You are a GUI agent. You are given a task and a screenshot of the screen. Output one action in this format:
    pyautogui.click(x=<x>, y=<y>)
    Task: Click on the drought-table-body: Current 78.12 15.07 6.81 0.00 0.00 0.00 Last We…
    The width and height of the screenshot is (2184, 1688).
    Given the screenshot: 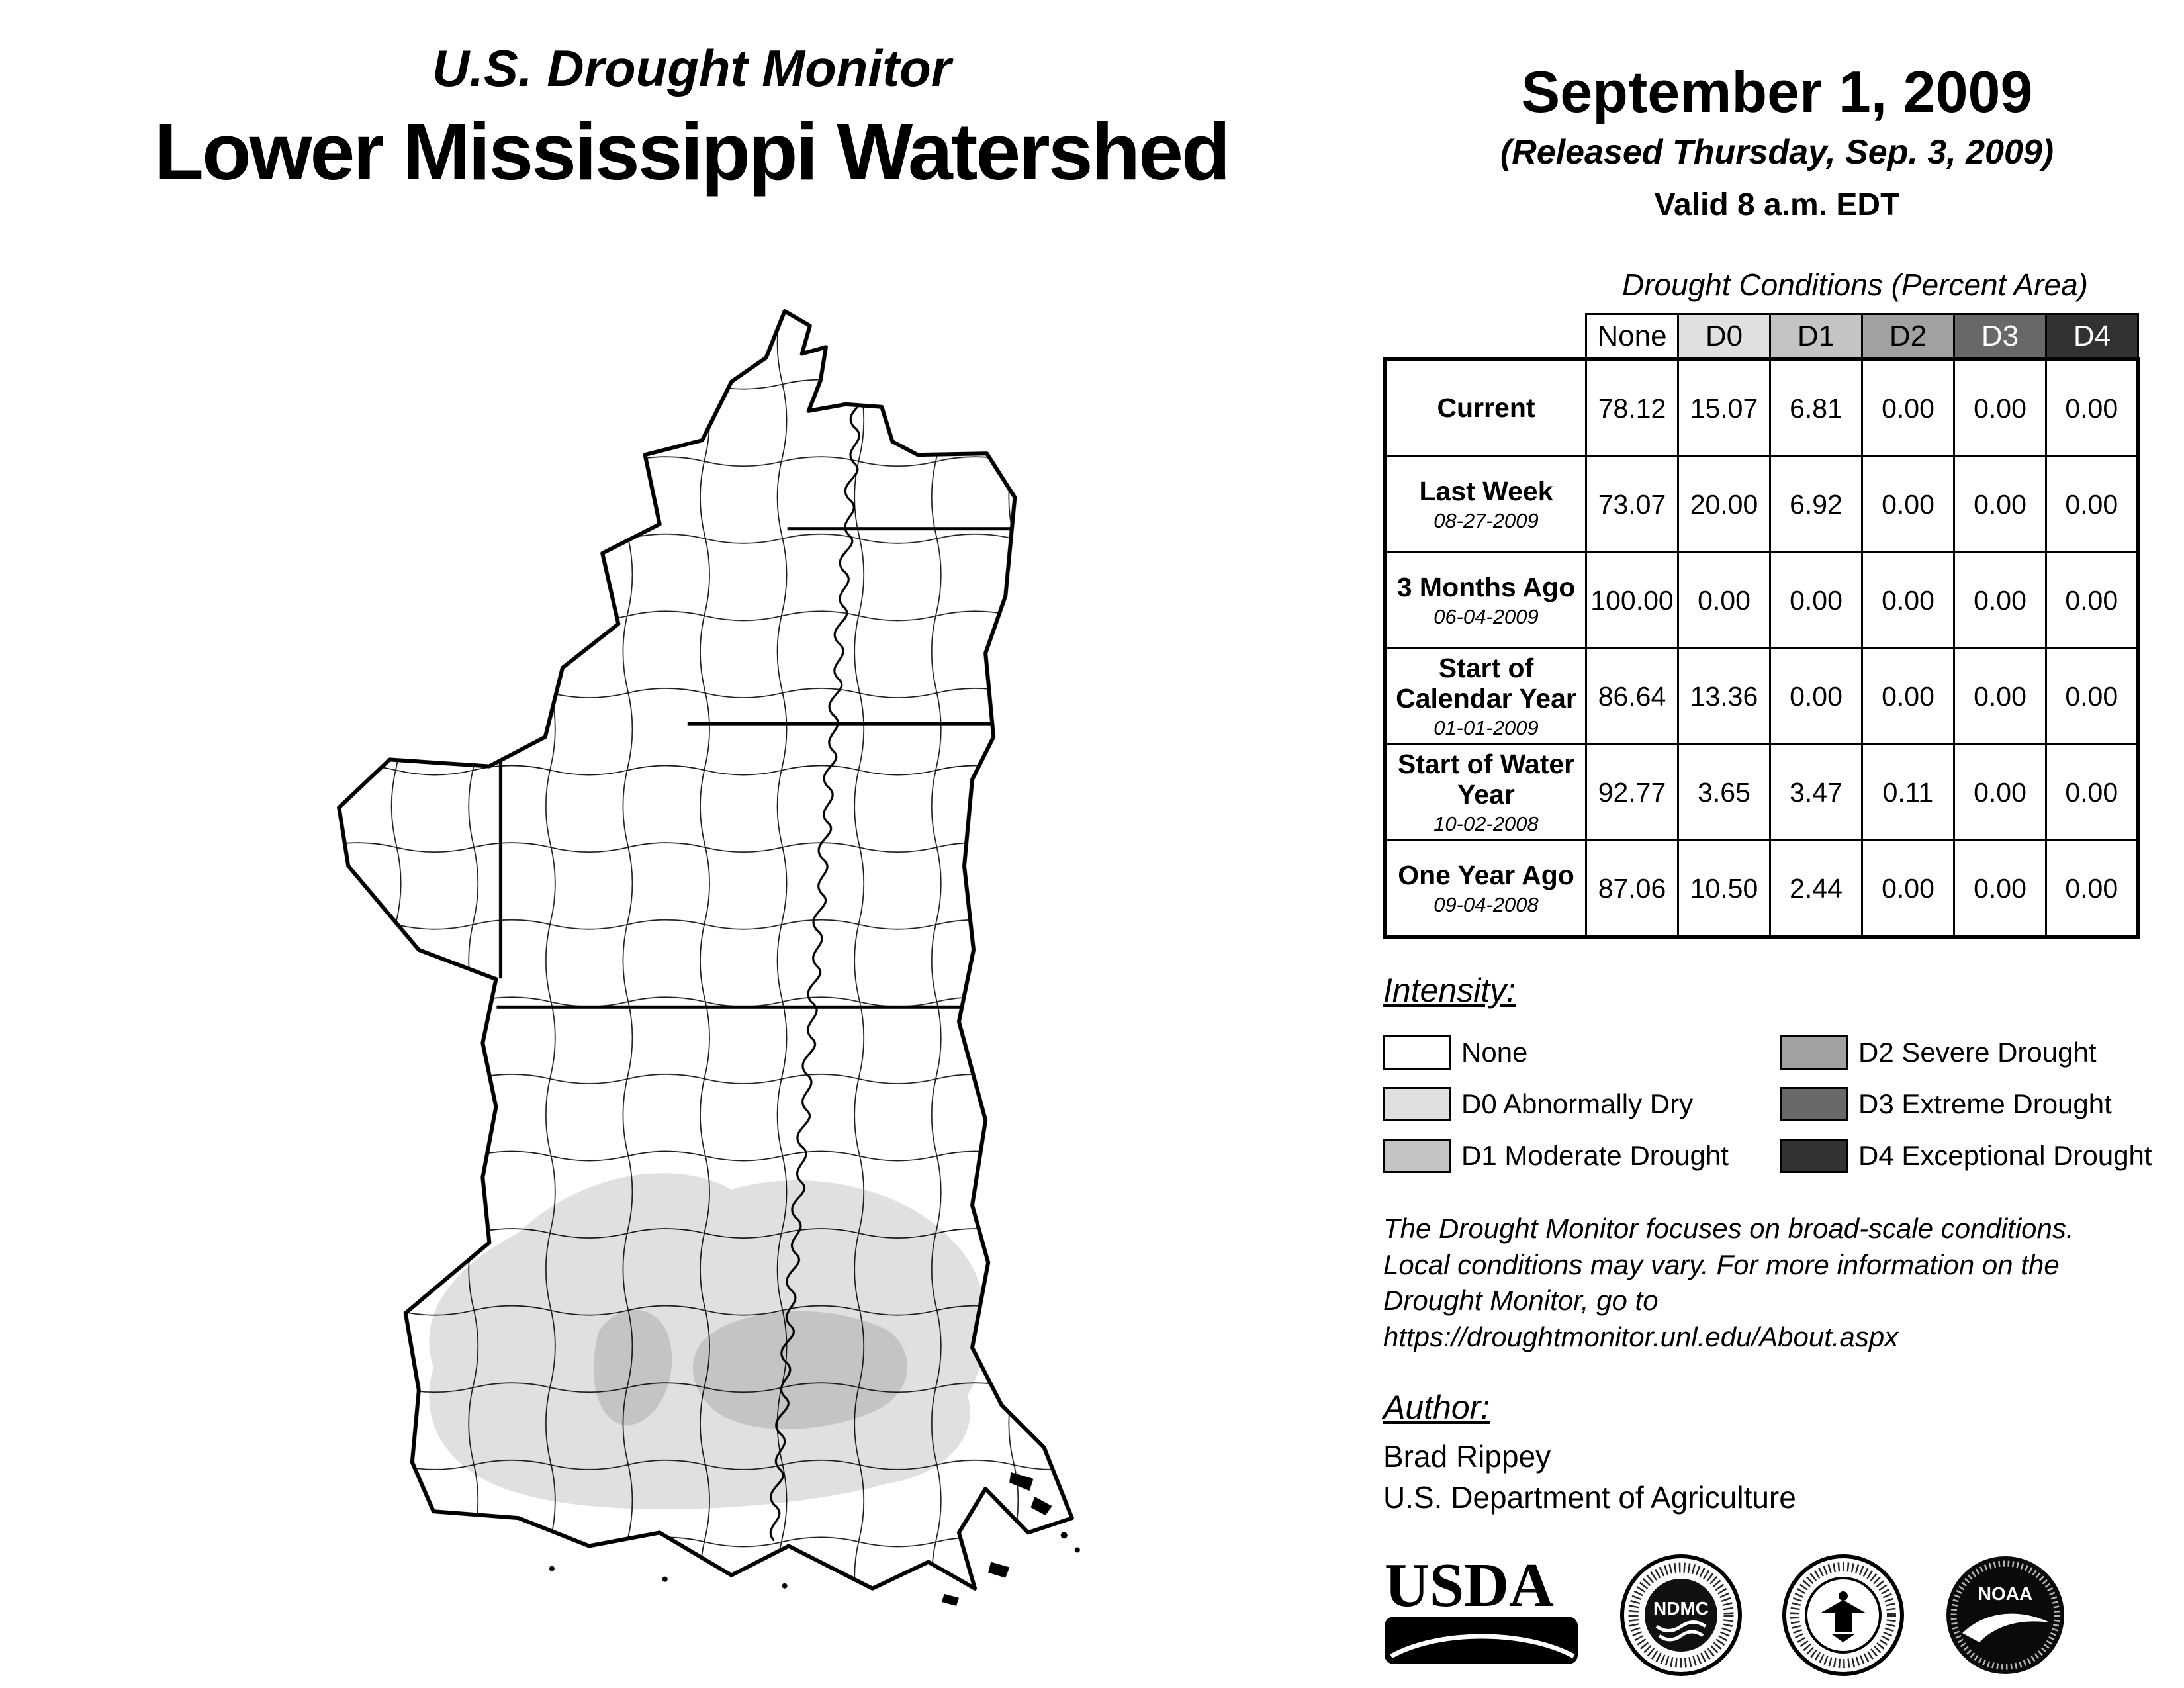 What is the action you would take?
    pyautogui.click(x=1761, y=648)
    